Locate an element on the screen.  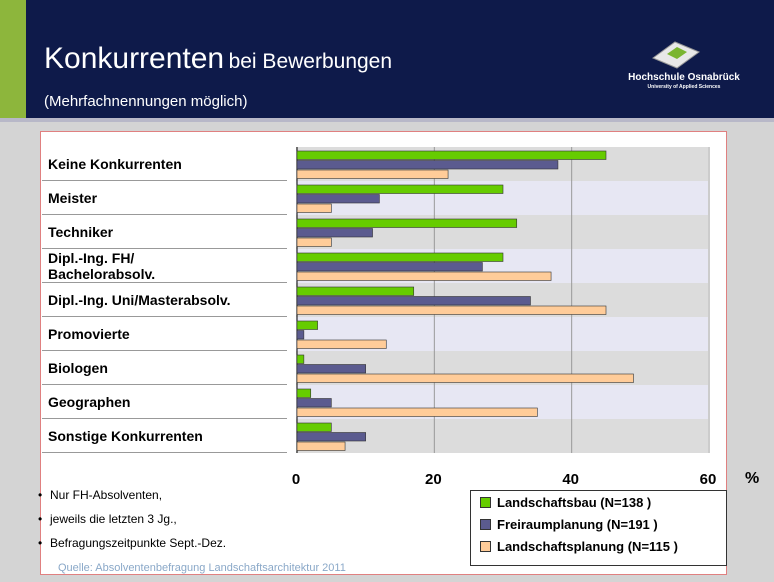
legend-label: Landschaftsbau (N=138 ) is located at coordinates (574, 502).